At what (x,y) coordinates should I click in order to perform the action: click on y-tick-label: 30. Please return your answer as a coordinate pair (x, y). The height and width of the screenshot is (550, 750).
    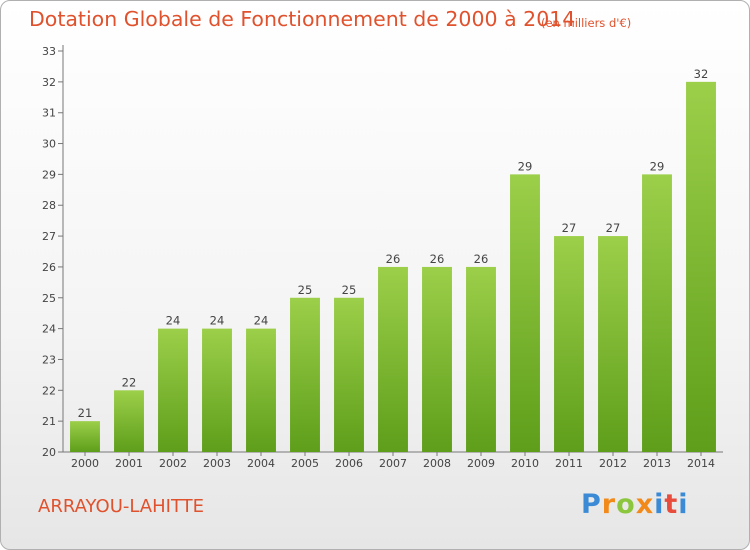
    Looking at the image, I should click on (49, 144).